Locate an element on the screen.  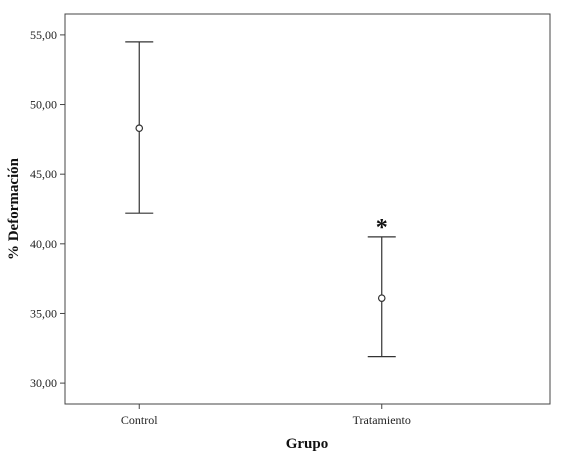
y-tick-label: 55,00 is located at coordinates (43, 35).